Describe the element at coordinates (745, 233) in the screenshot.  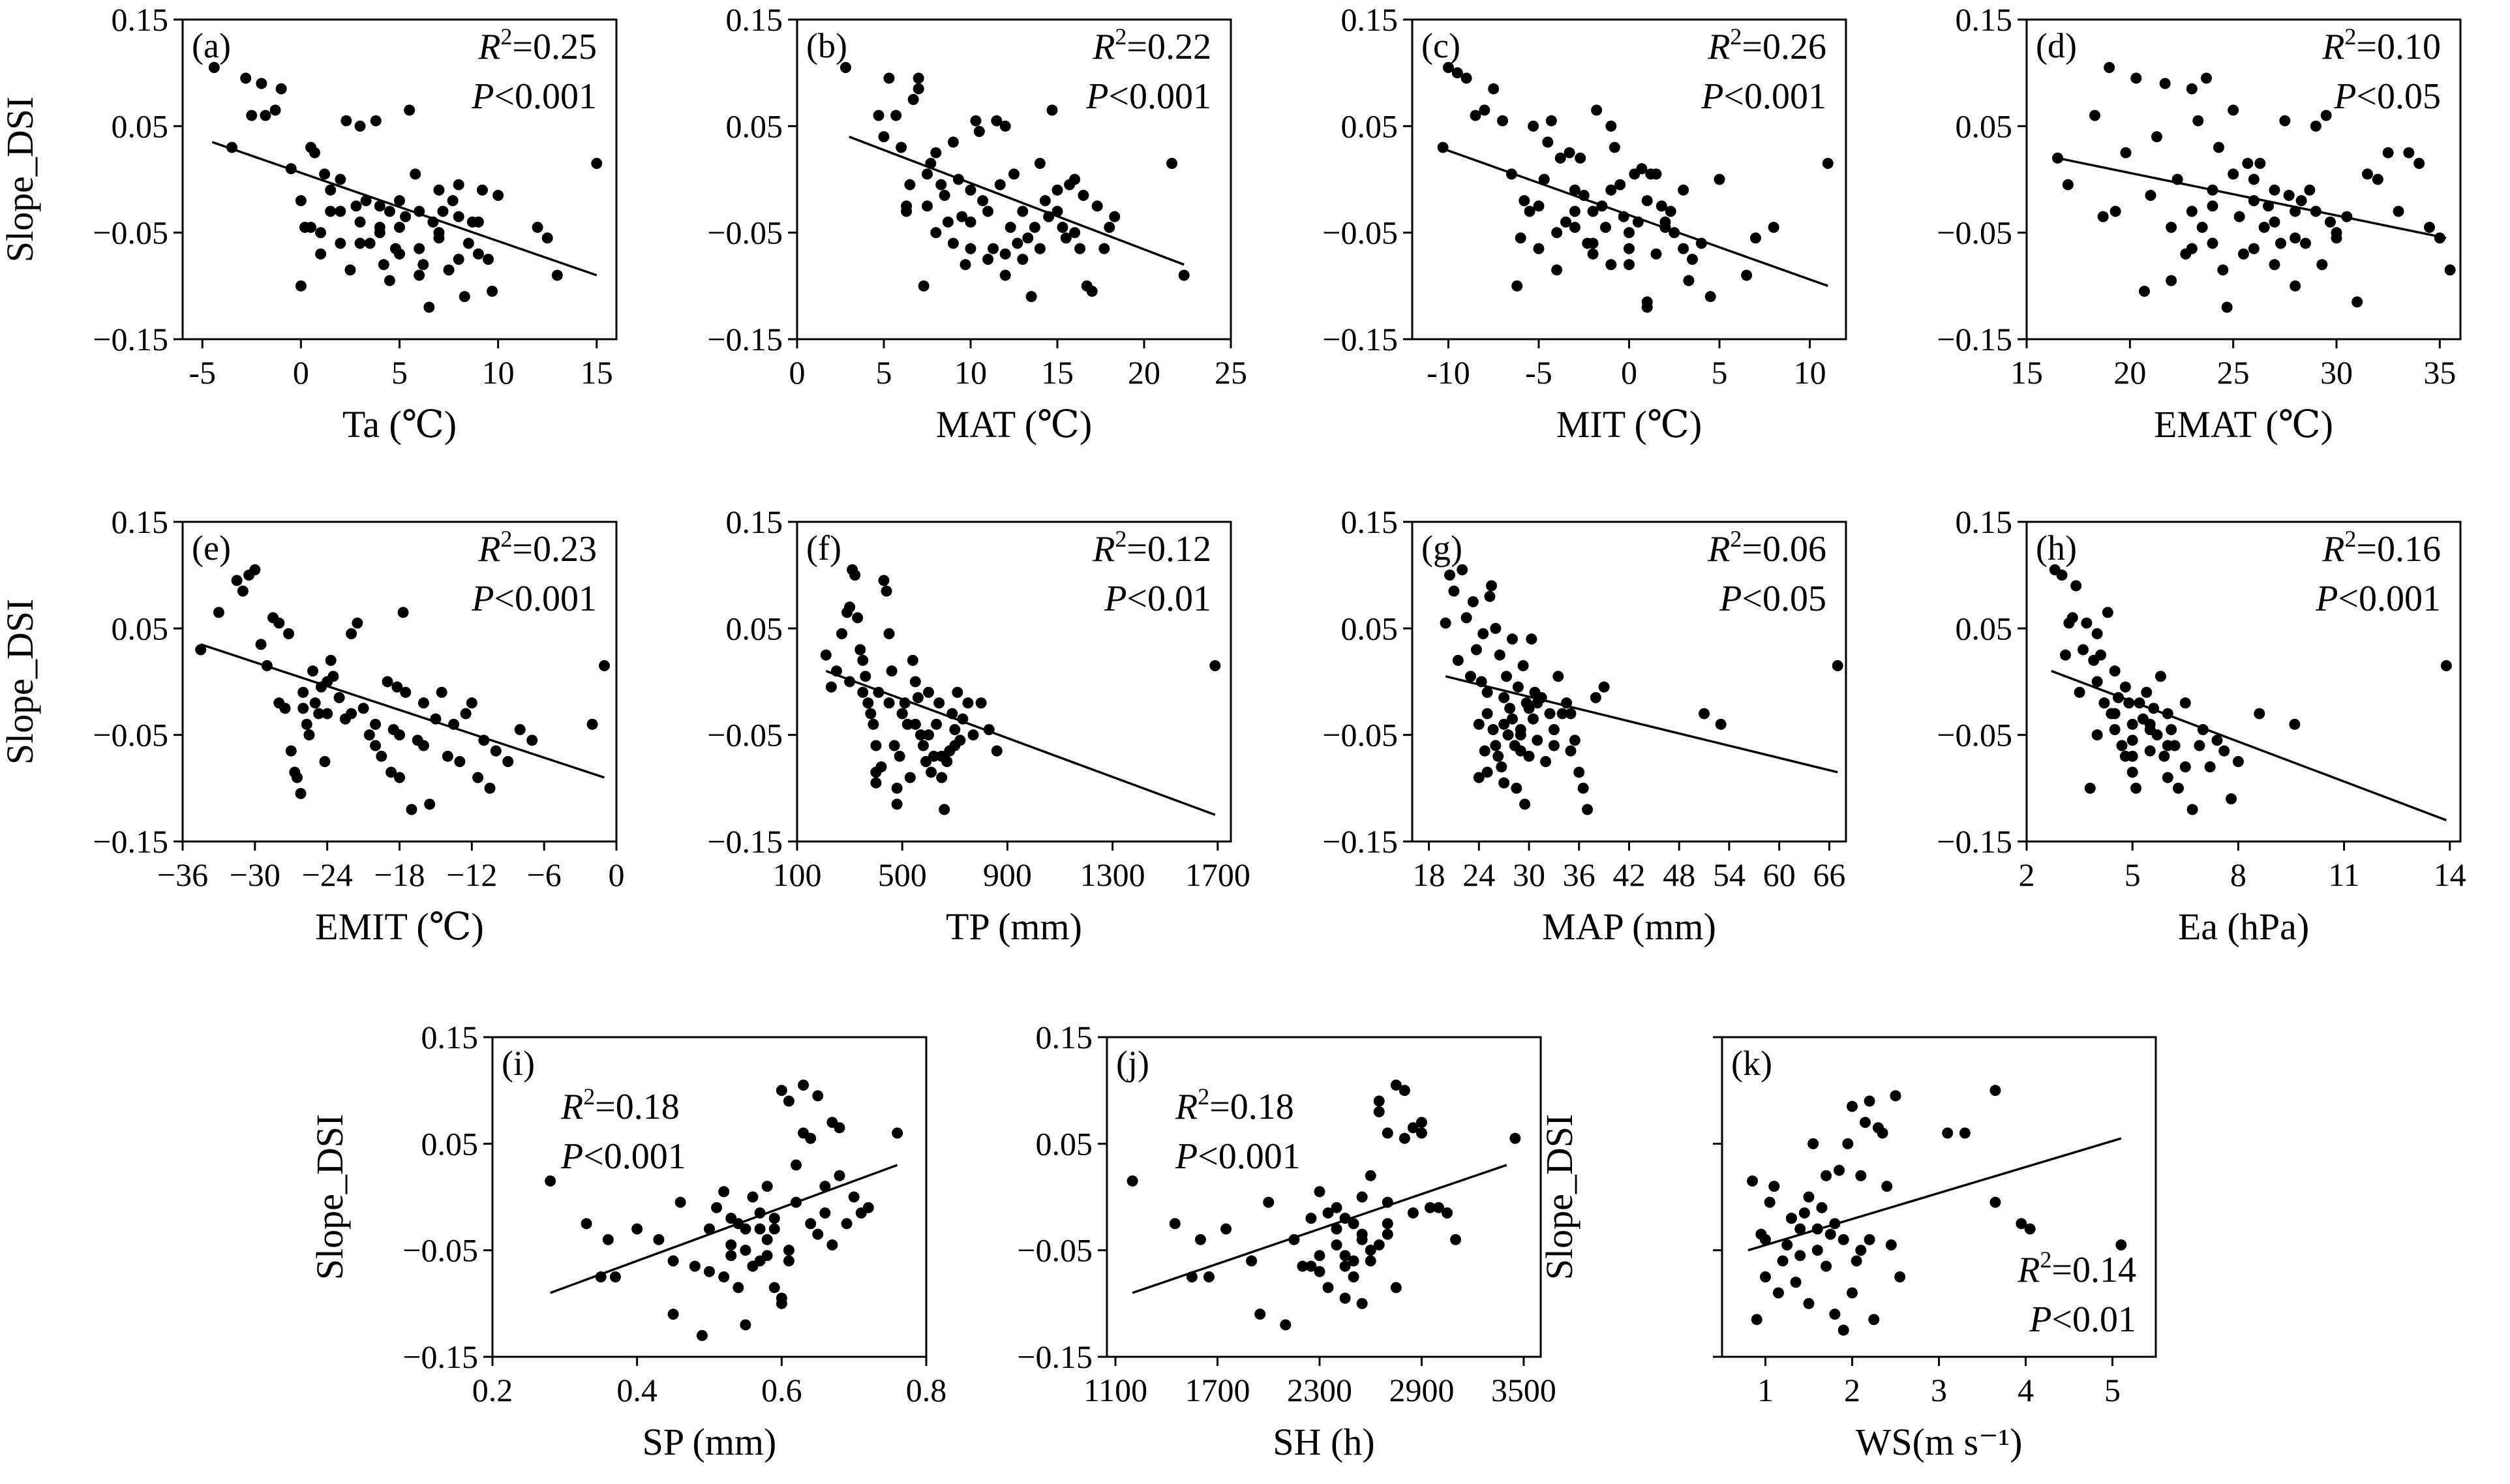
I see `y-tick-label: −0.05` at that location.